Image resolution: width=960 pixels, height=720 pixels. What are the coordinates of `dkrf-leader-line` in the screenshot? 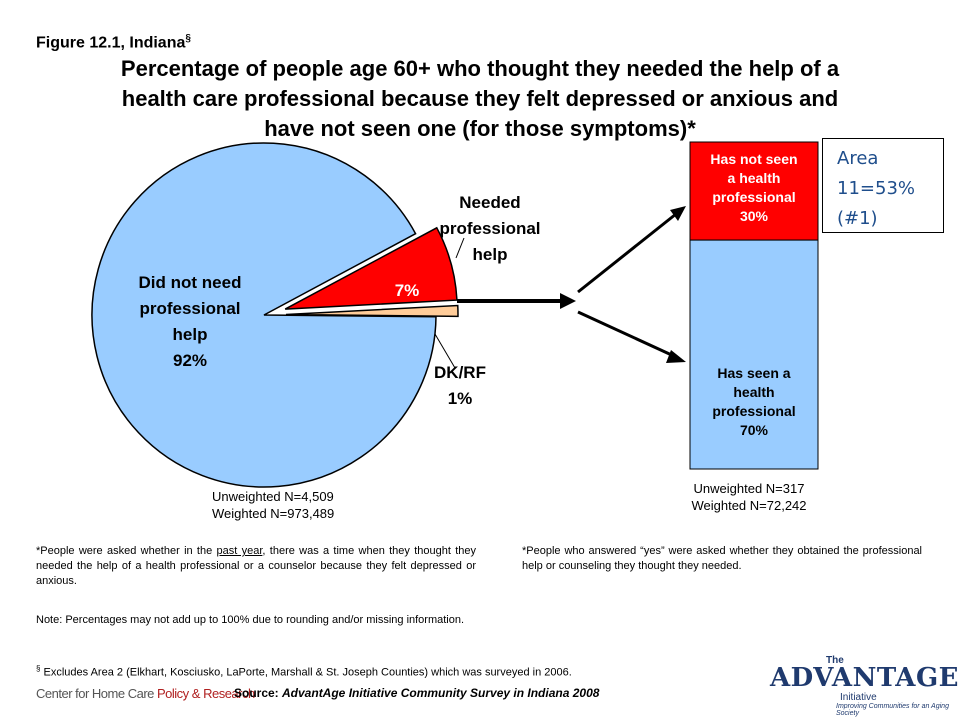 It's located at (445, 351).